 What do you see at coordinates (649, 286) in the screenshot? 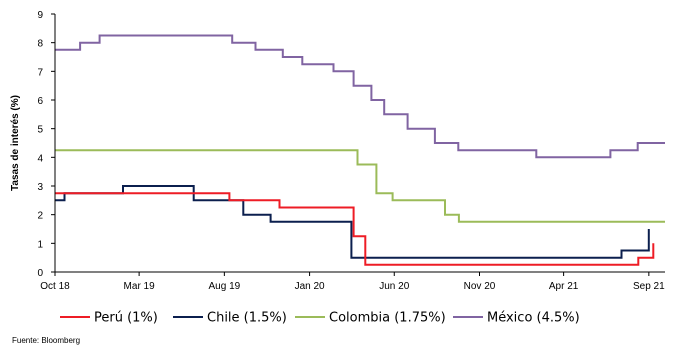
I see `x-tick-label: Sep 21` at bounding box center [649, 286].